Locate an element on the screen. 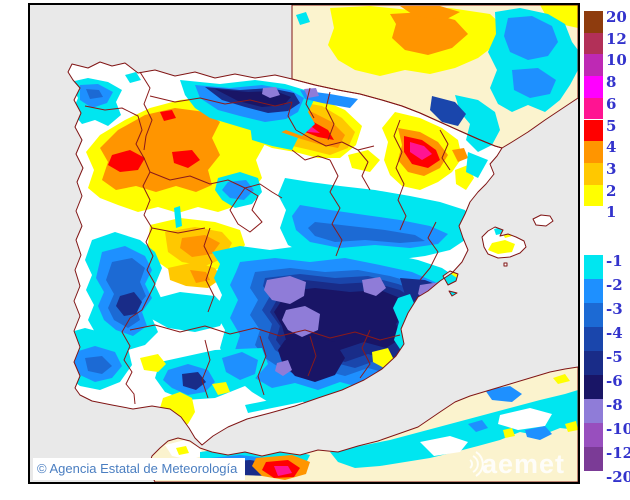 The image size is (630, 500). coastline-mallorca is located at coordinates (504, 242).